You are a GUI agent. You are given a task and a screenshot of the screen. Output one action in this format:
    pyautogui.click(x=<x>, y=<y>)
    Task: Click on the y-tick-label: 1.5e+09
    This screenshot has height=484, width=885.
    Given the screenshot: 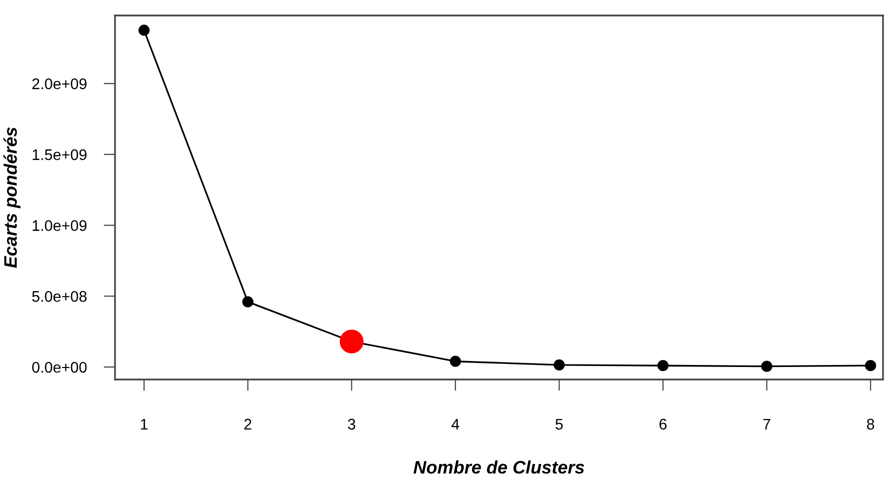 What is the action you would take?
    pyautogui.click(x=59, y=154)
    